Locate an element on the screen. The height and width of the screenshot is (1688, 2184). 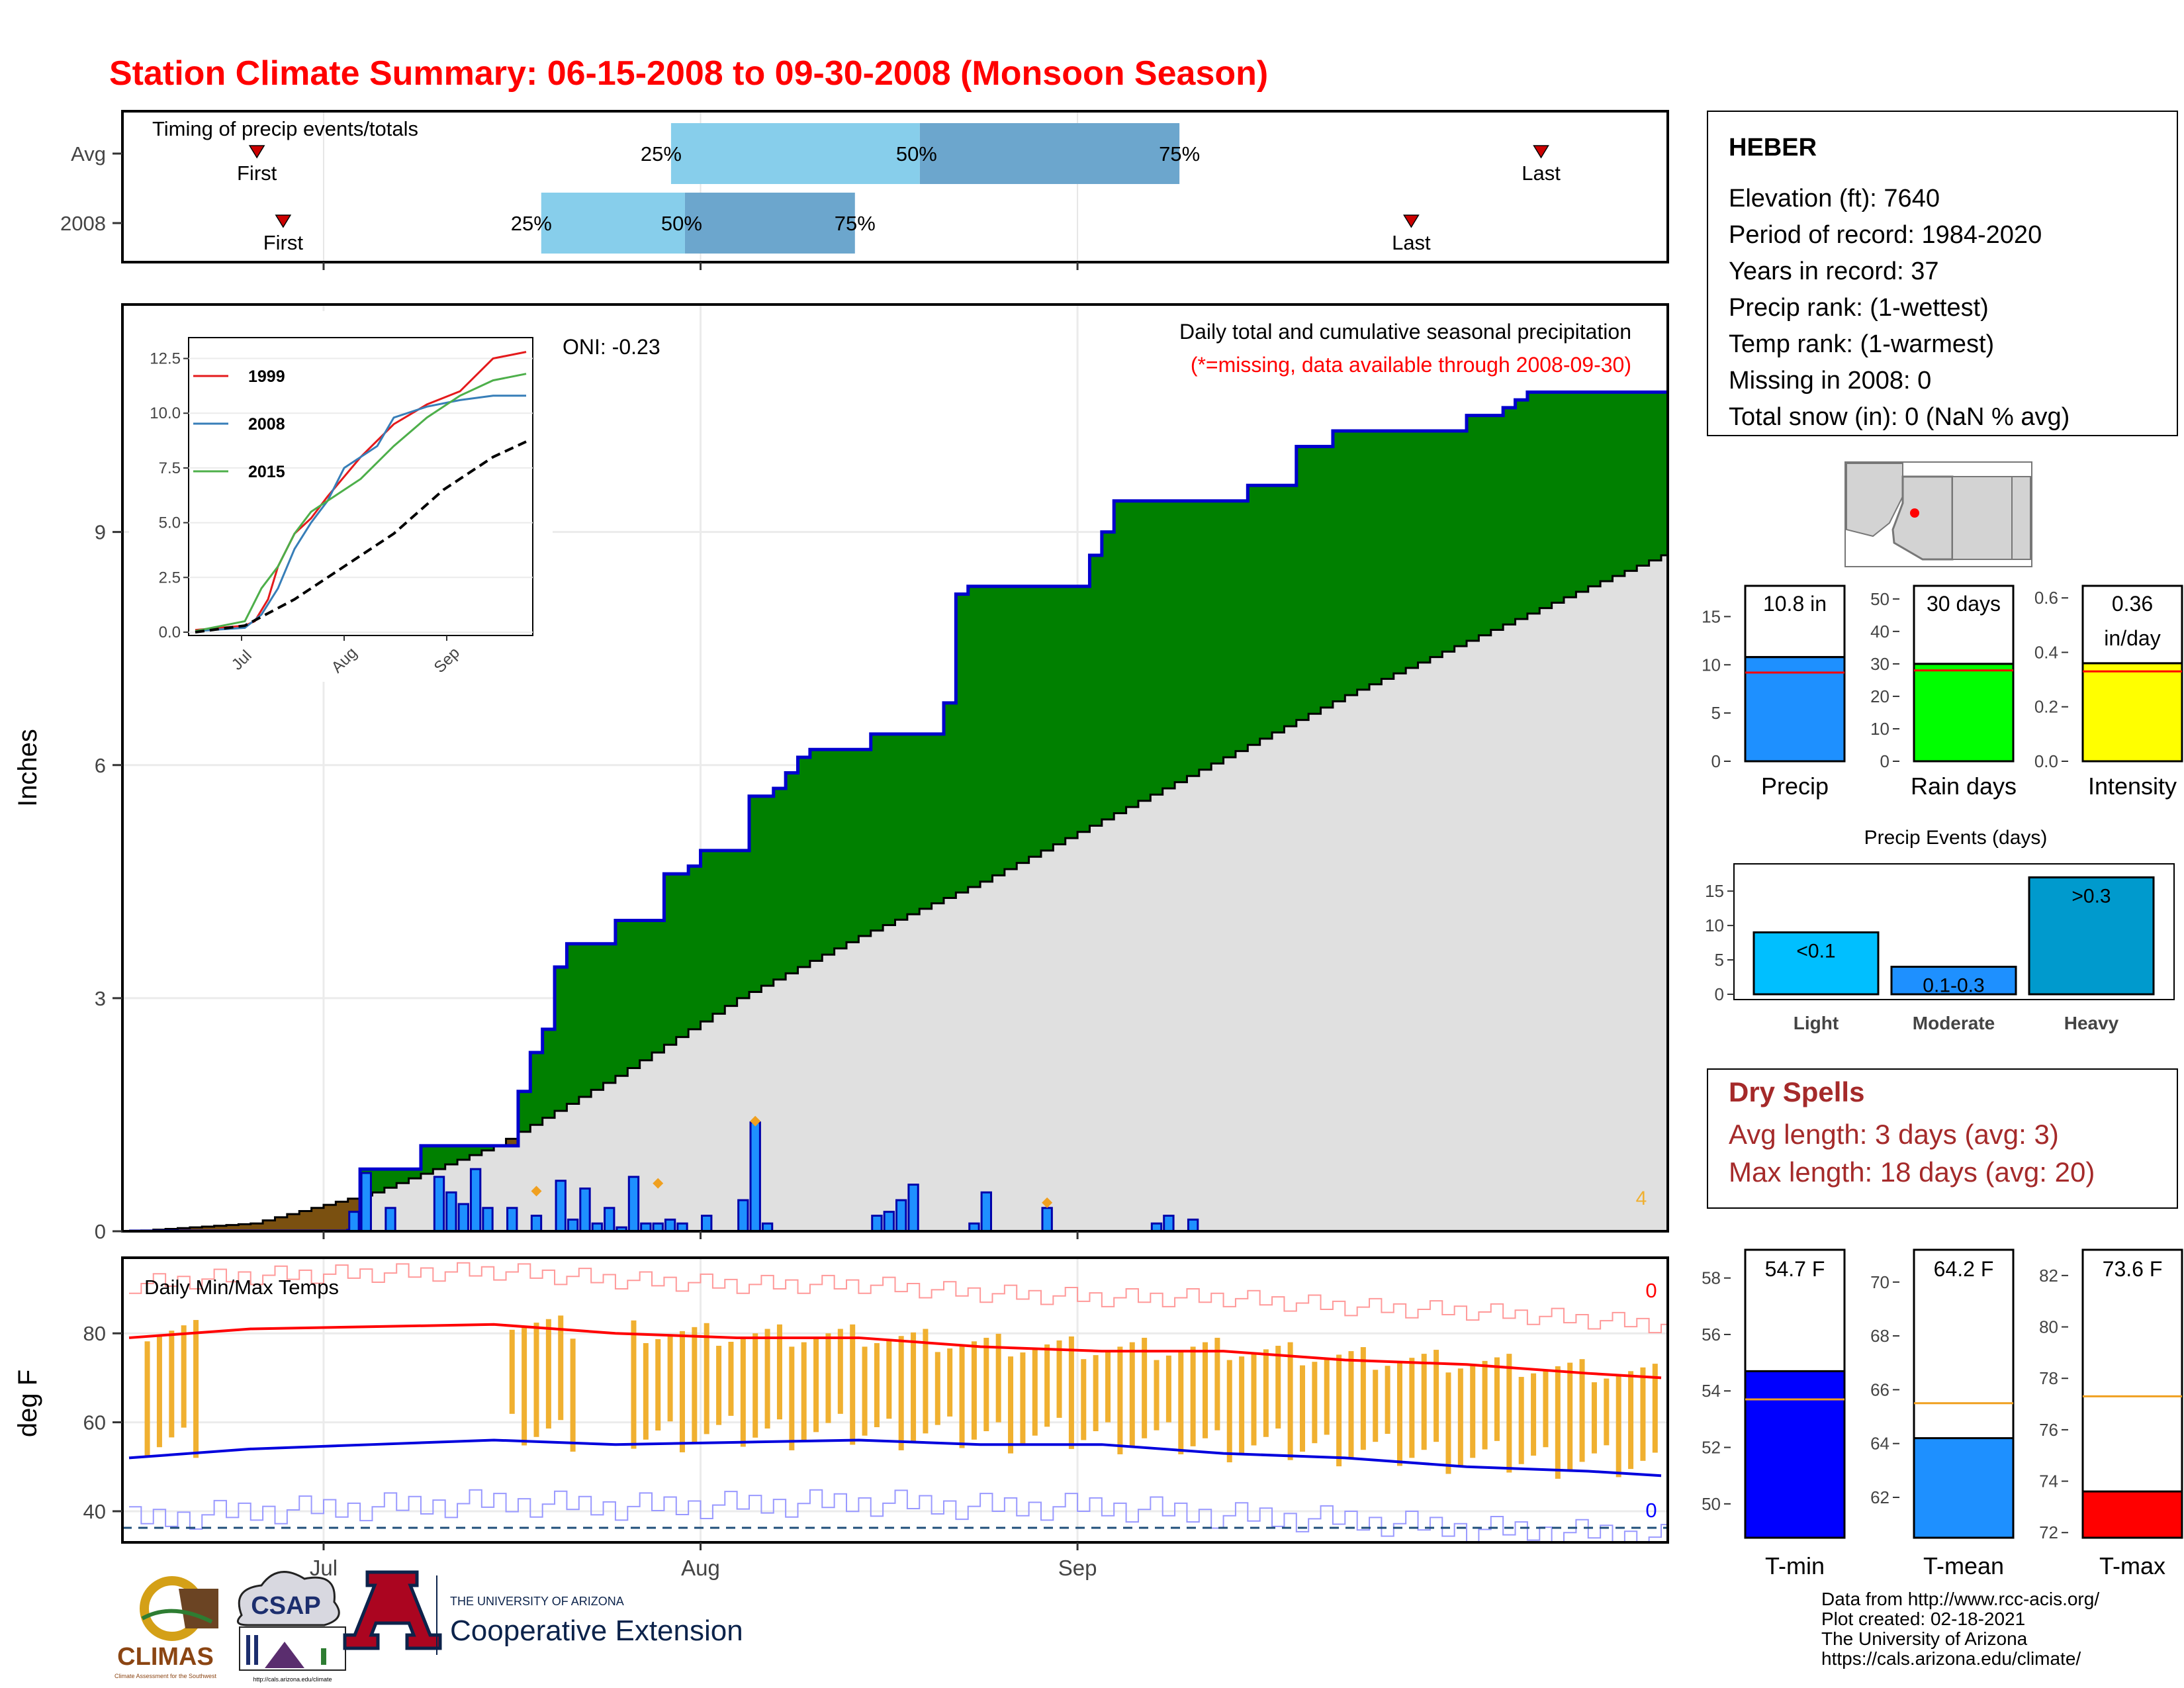
summary-y-tick-label: 5 is located at coordinates (1716, 713).